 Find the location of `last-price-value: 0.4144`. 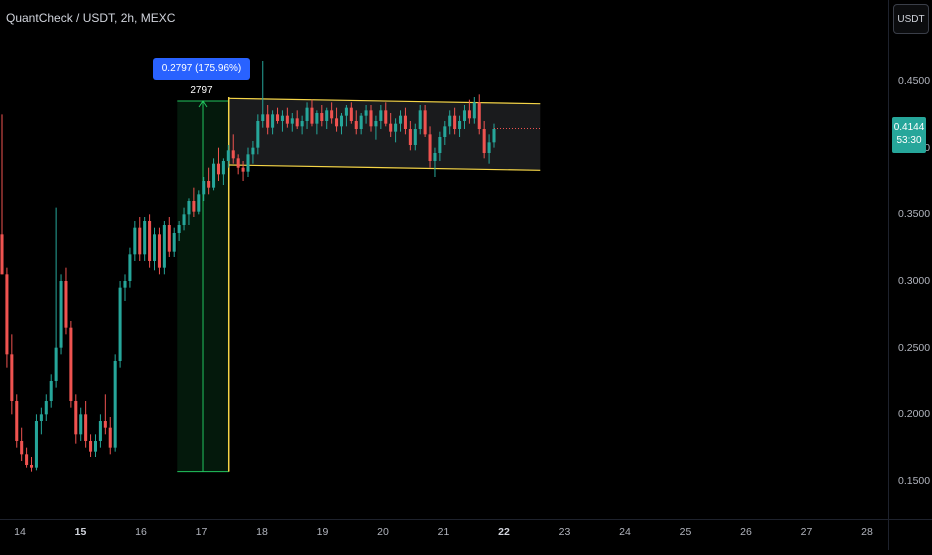

last-price-value: 0.4144 is located at coordinates (909, 127).